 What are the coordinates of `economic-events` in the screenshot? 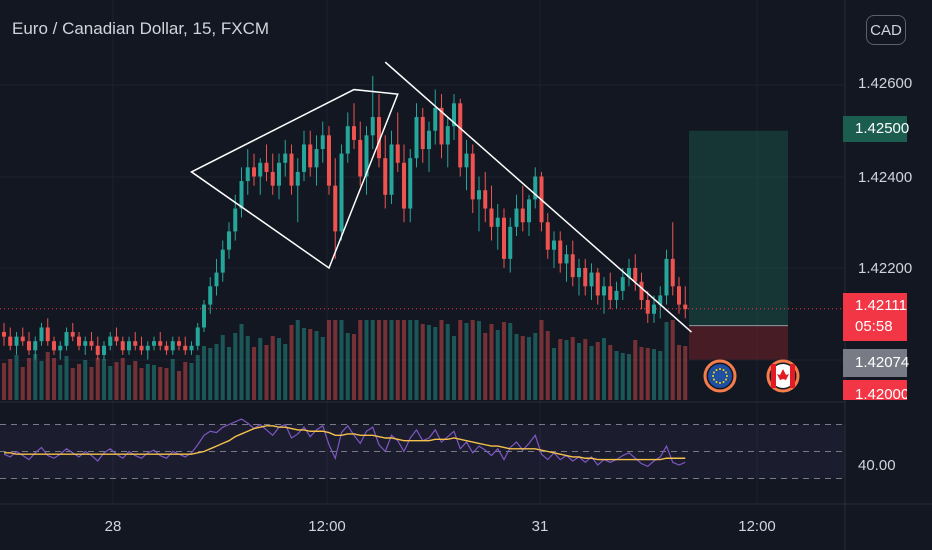 It's located at (751, 376).